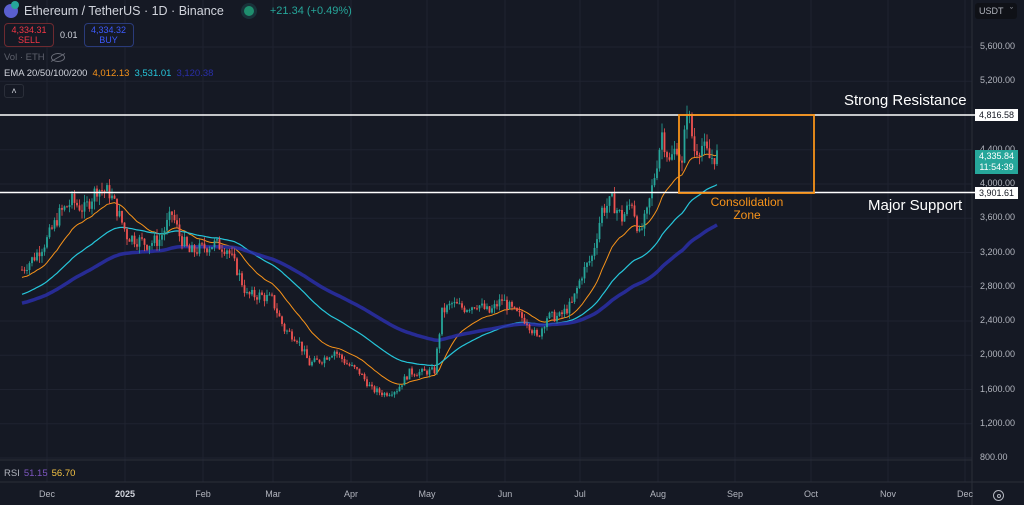 The width and height of the screenshot is (1024, 505). Describe the element at coordinates (994, 457) in the screenshot. I see `price-tick-label: 800.00` at that location.